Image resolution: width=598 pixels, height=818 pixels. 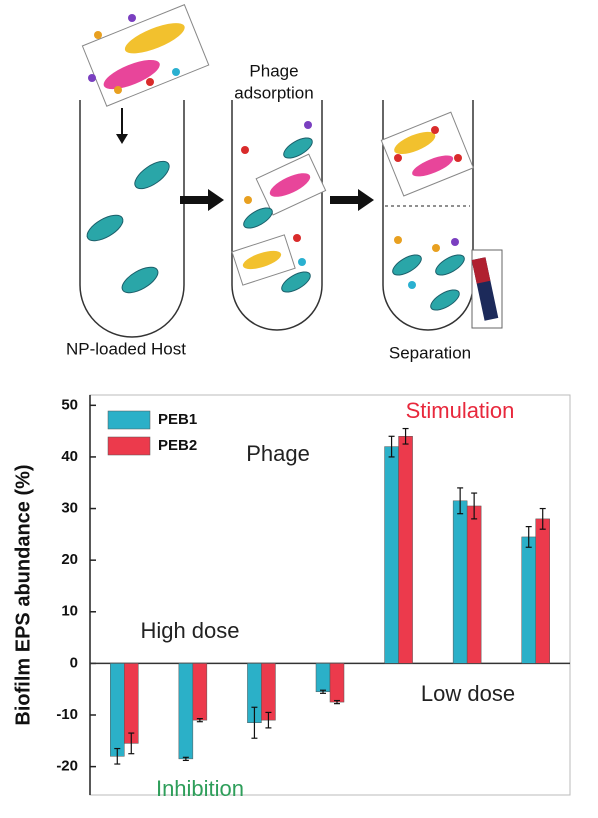 What do you see at coordinates (69, 559) in the screenshot?
I see `y-tick-label: 20` at bounding box center [69, 559].